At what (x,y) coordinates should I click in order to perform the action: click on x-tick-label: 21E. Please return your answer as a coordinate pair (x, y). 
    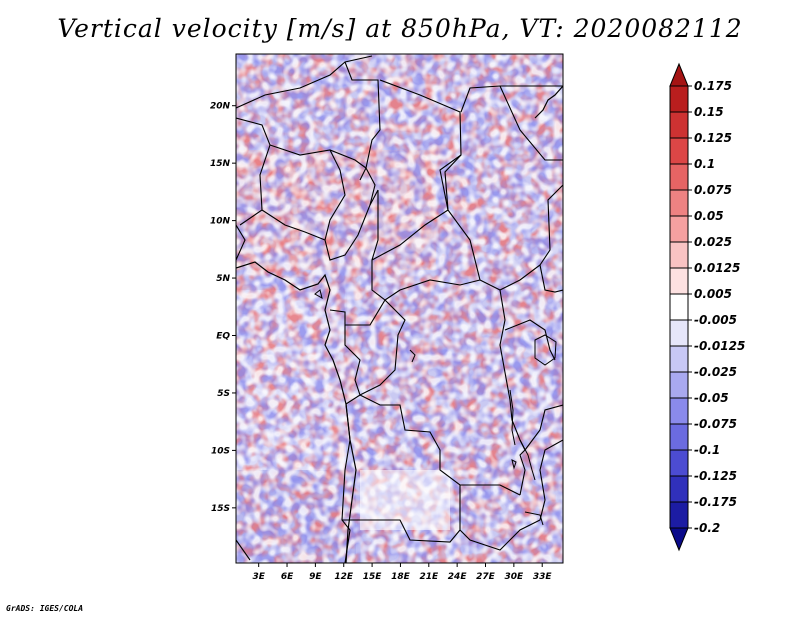
    Looking at the image, I should click on (429, 577).